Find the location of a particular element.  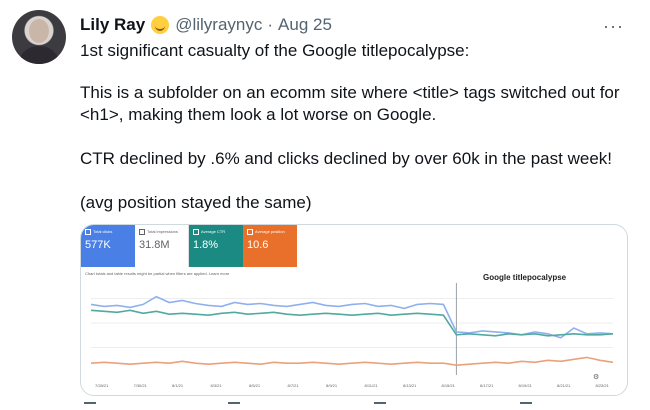

metric-label: Average position is located at coordinates (270, 231).